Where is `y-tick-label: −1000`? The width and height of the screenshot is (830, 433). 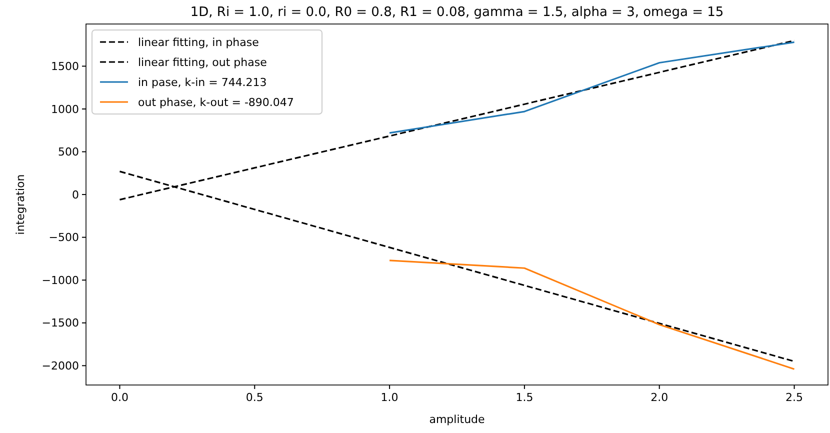
y-tick-label: −1000 is located at coordinates (60, 280).